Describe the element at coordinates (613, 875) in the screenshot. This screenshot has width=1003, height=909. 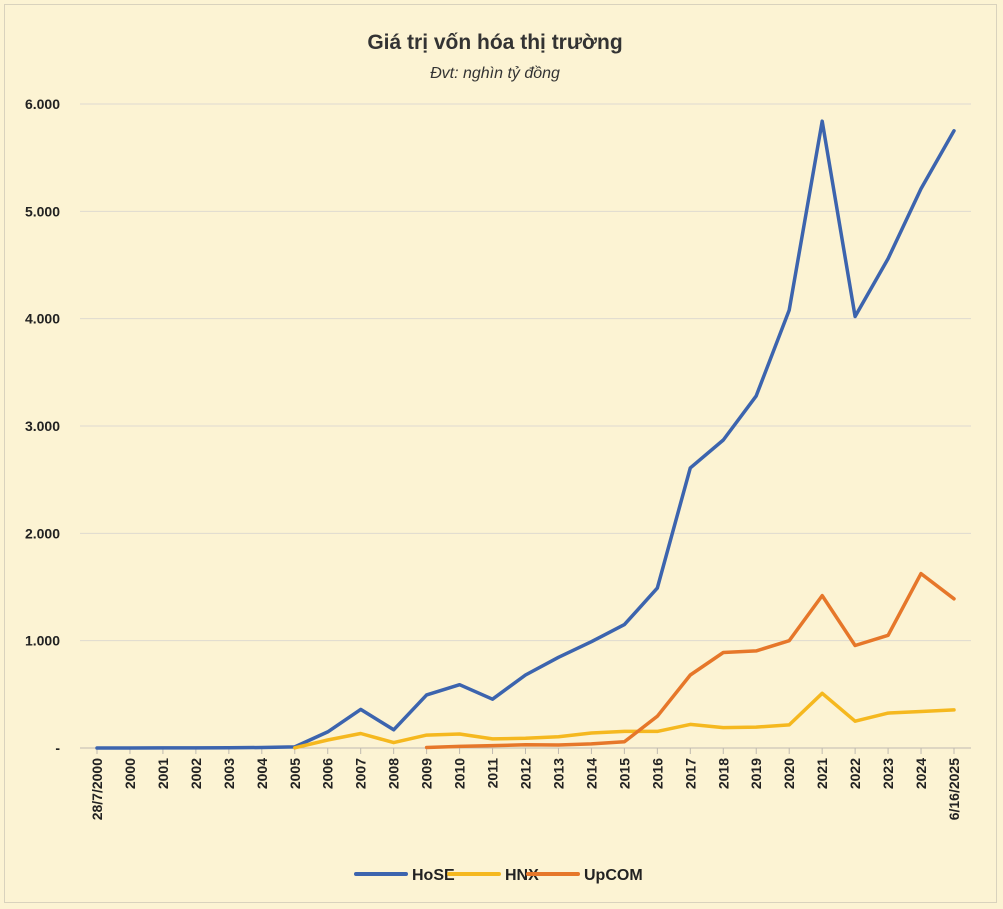
I see `legend-label-upcom: UpCOM` at that location.